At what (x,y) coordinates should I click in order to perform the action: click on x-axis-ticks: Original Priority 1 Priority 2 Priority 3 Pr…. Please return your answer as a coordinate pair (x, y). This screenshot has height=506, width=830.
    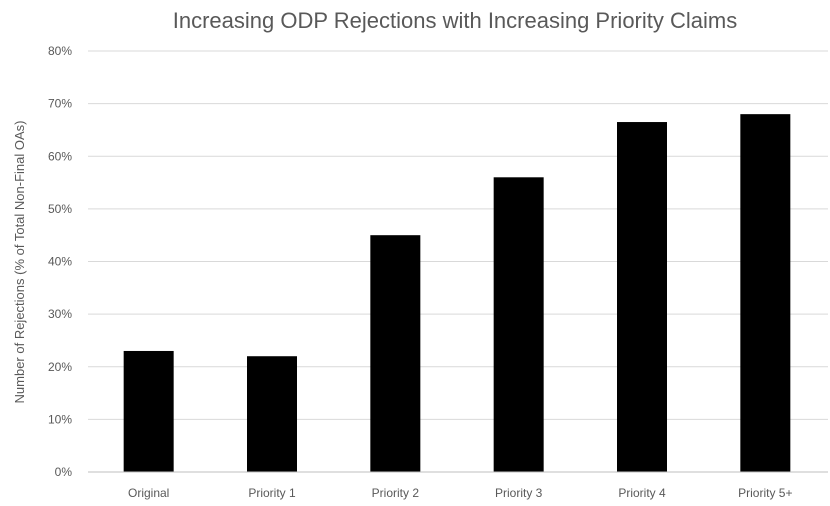
    Looking at the image, I should click on (460, 493).